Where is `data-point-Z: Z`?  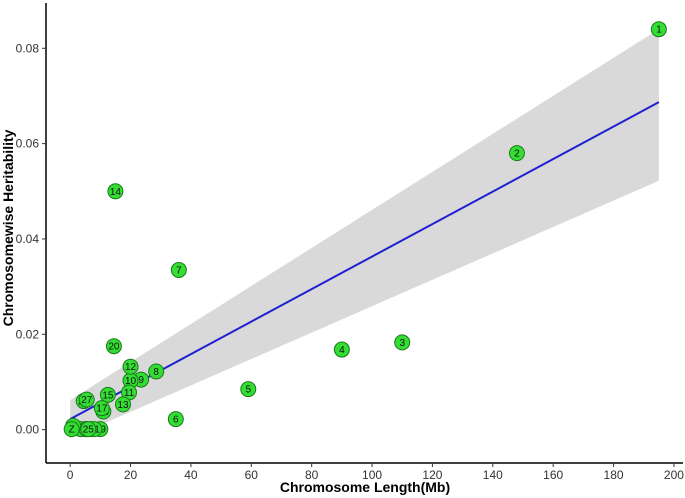 data-point-Z: Z is located at coordinates (71, 429).